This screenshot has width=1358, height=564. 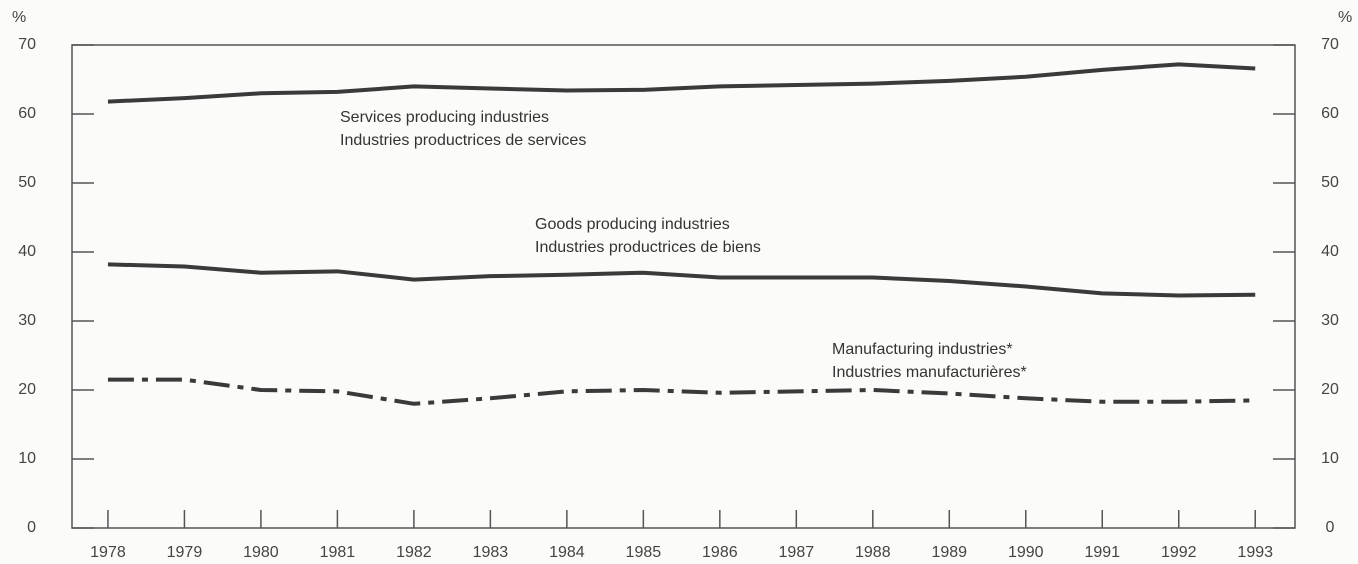 What do you see at coordinates (1255, 552) in the screenshot?
I see `x-tick-label: 1993` at bounding box center [1255, 552].